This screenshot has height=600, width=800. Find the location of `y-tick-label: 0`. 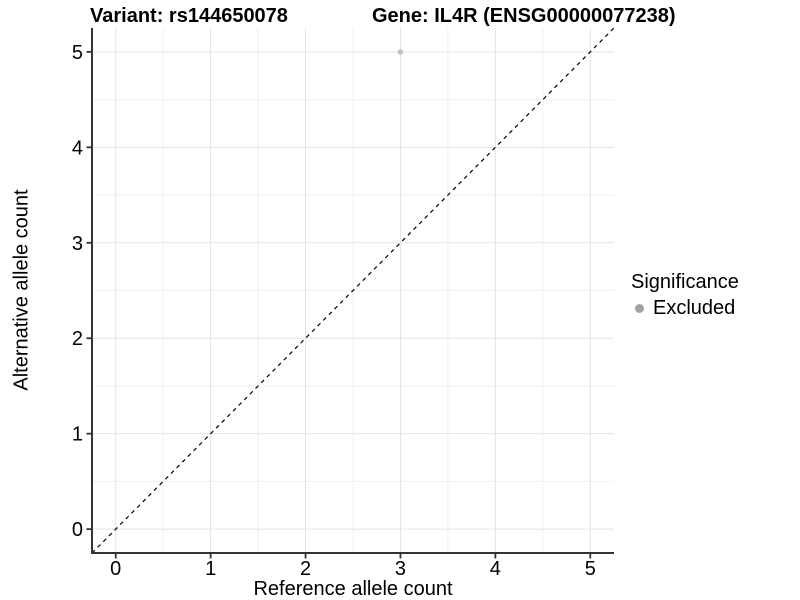

y-tick-label: 0 is located at coordinates (77, 530).